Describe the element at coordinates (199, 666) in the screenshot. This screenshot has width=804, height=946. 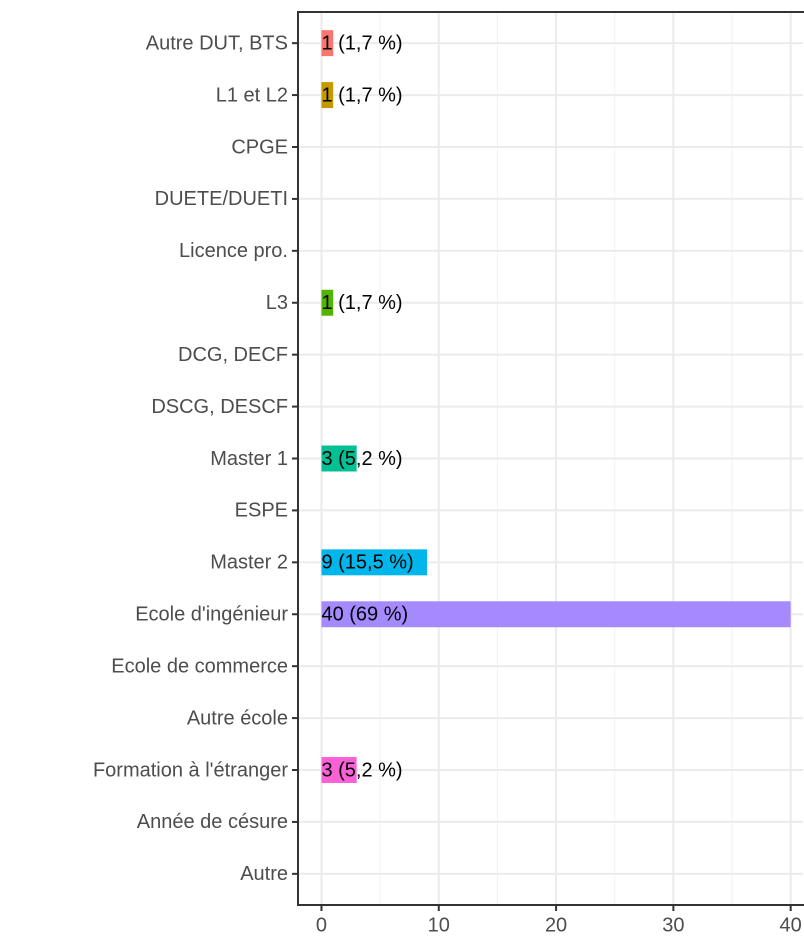
I see `y-tick-label: Ecole de commerce` at that location.